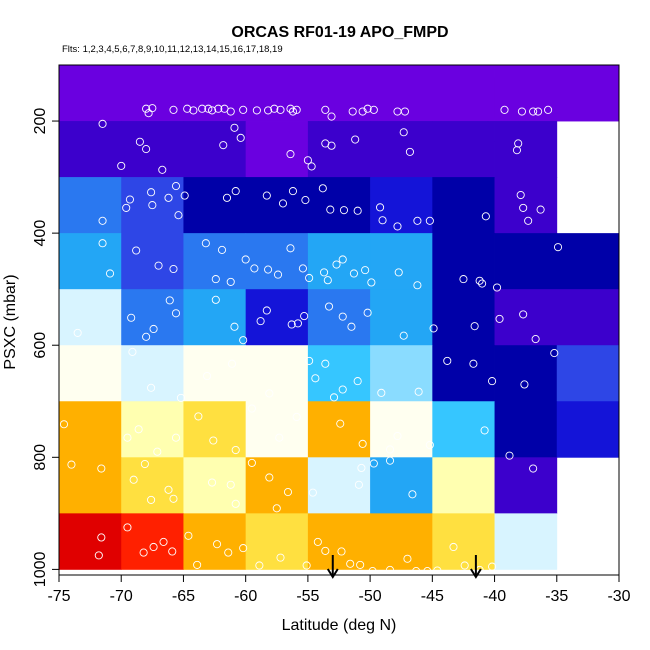 This screenshot has height=650, width=650. What do you see at coordinates (40, 457) in the screenshot?
I see `y-tick-label: 800` at bounding box center [40, 457].